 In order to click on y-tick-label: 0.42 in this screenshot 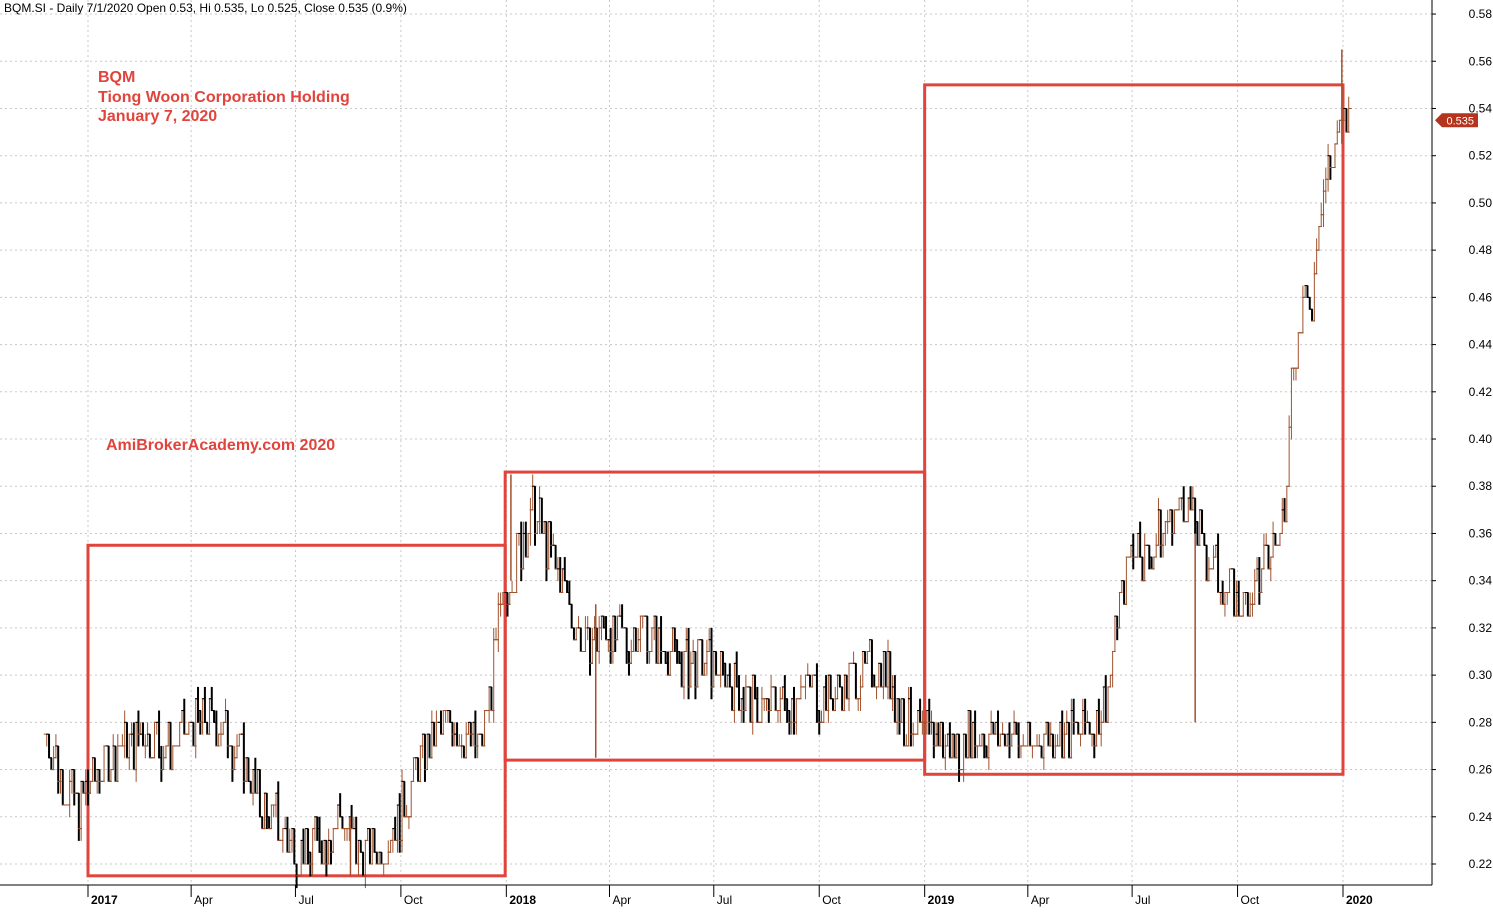, I will do `click(1481, 392)`.